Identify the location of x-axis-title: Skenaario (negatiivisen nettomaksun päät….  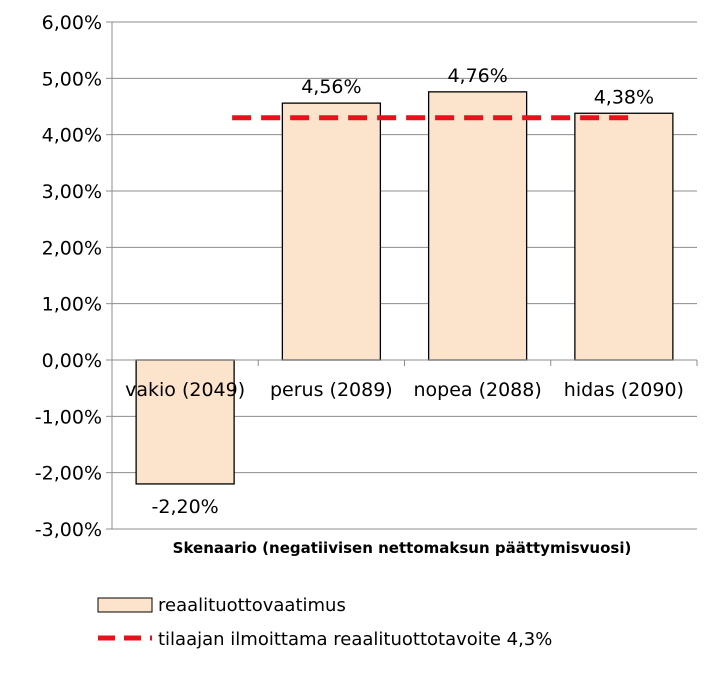
(402, 548).